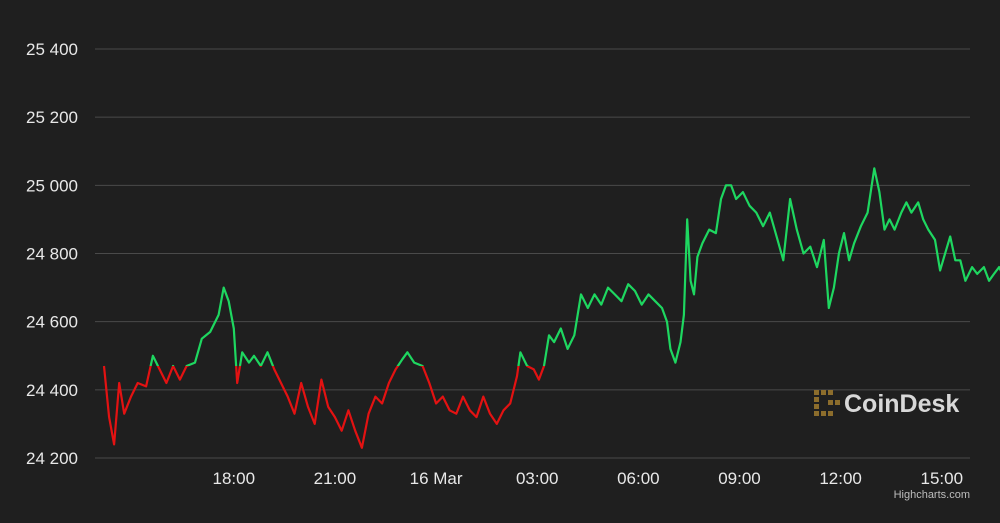 The width and height of the screenshot is (1000, 523). Describe the element at coordinates (52, 458) in the screenshot. I see `y-tick-label: 24 200` at that location.